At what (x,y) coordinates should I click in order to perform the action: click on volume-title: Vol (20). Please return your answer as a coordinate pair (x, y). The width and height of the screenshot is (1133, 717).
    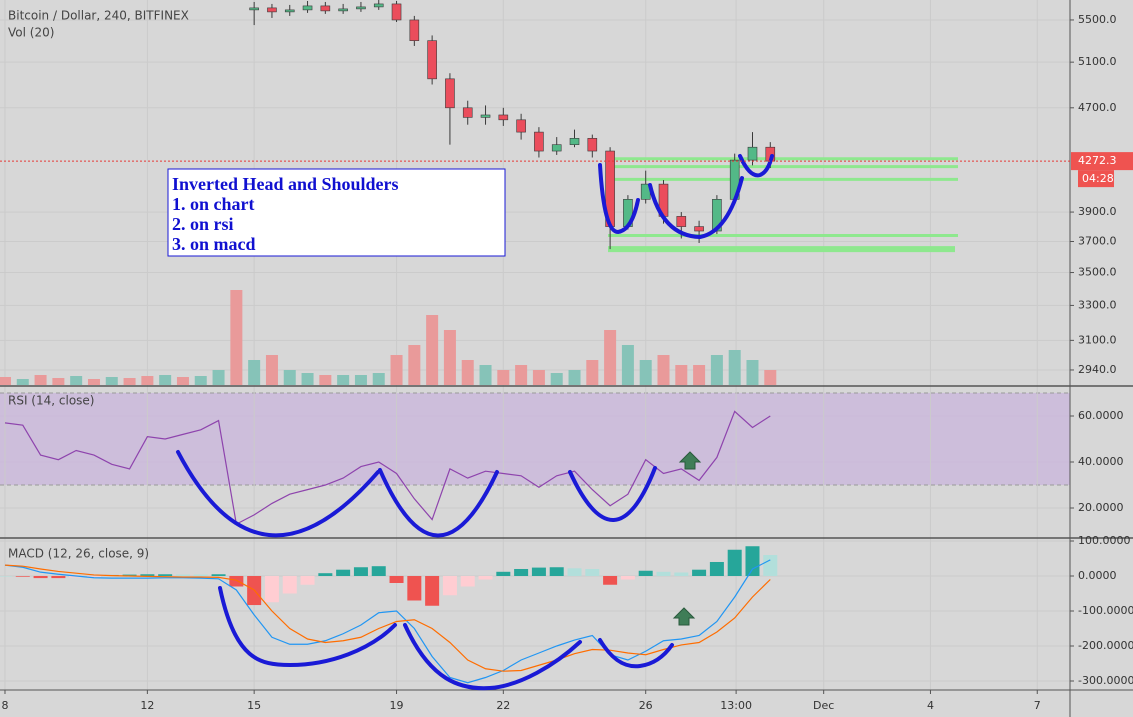
    Looking at the image, I should click on (31, 33).